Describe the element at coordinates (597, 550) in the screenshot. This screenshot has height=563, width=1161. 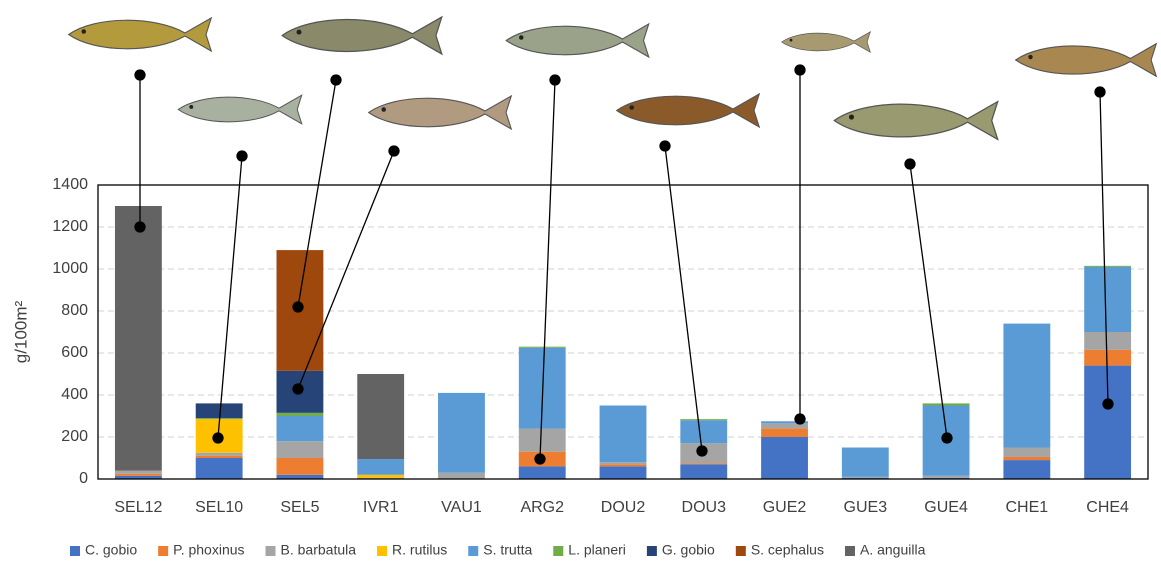
I see `legend-label: L. planeri` at that location.